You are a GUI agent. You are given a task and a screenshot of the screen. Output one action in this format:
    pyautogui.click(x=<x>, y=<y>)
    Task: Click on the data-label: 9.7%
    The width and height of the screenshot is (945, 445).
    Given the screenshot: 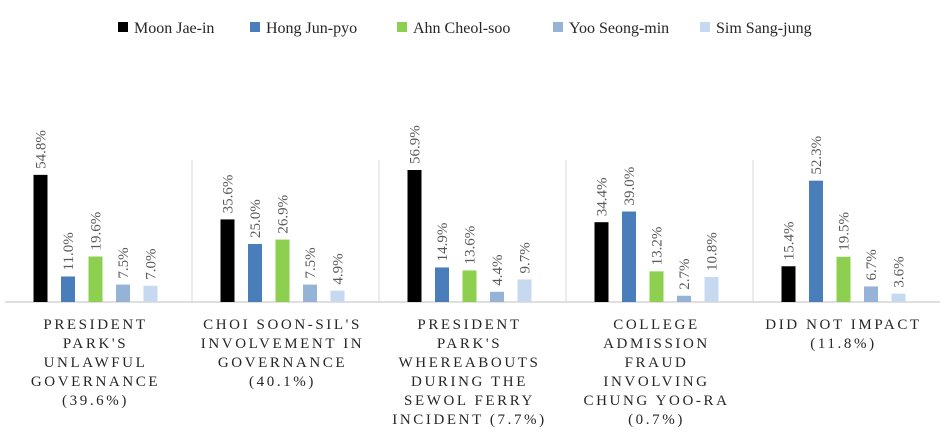 What is the action you would take?
    pyautogui.click(x=526, y=257)
    